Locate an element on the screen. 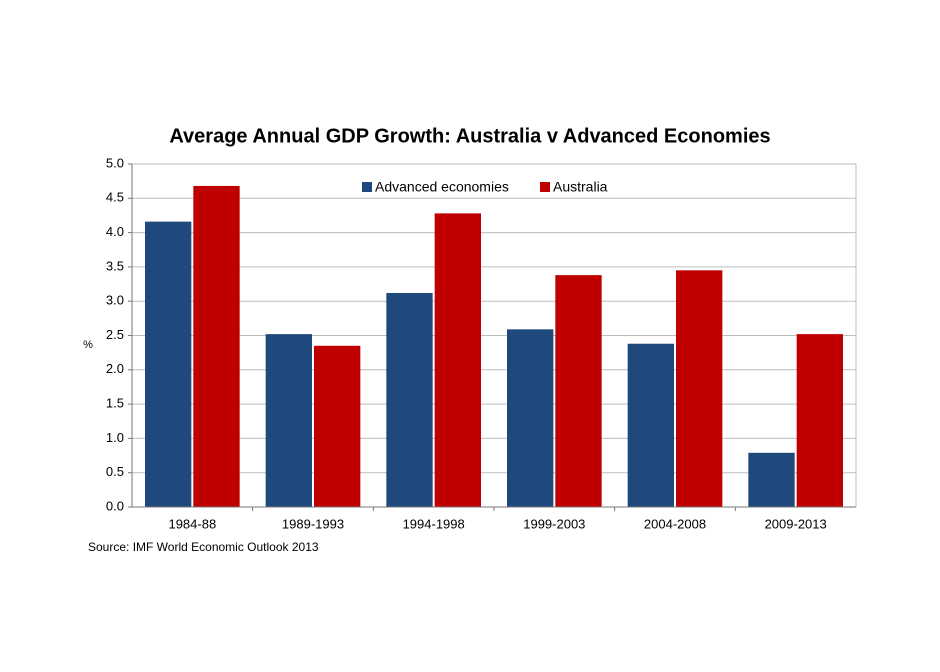 Image resolution: width=940 pixels, height=672 pixels. x-tick-label: 1984-88 is located at coordinates (192, 523).